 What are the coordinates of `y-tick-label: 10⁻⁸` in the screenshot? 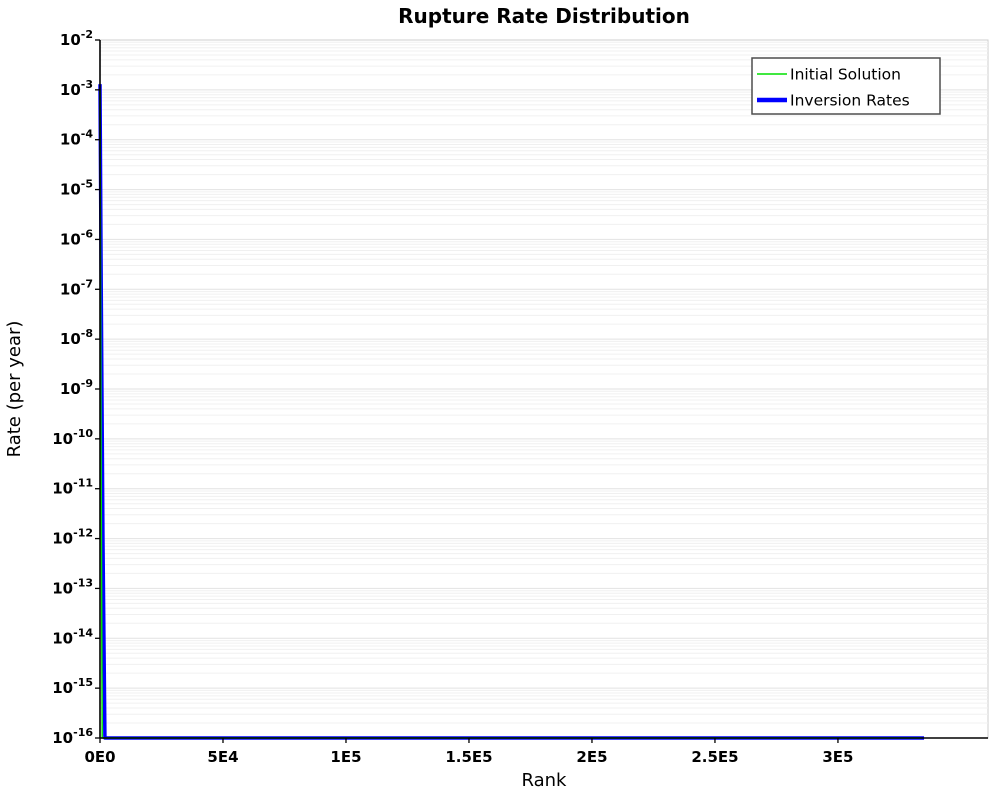 It's located at (76, 337).